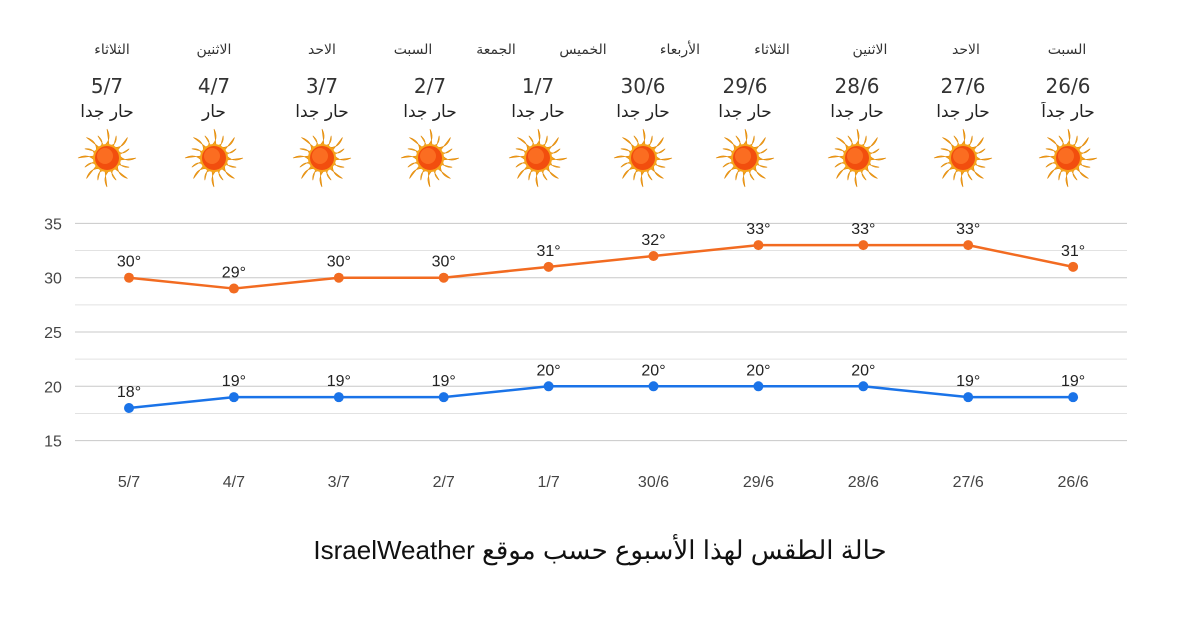 This screenshot has height=628, width=1200. What do you see at coordinates (583, 50) in the screenshot?
I see `day-name: الخميس` at bounding box center [583, 50].